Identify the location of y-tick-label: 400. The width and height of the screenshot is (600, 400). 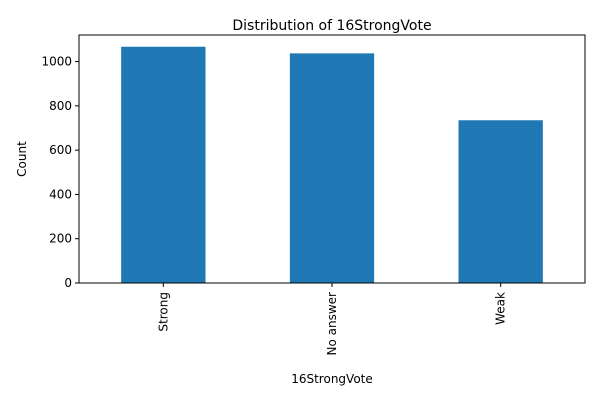
(60, 194).